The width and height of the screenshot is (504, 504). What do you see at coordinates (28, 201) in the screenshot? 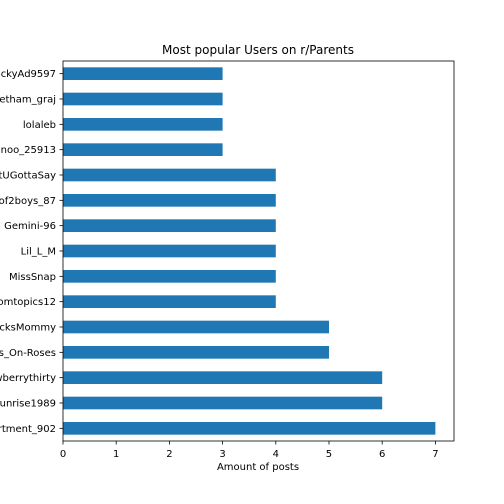
I see `category-label: of2boys_87` at bounding box center [28, 201].